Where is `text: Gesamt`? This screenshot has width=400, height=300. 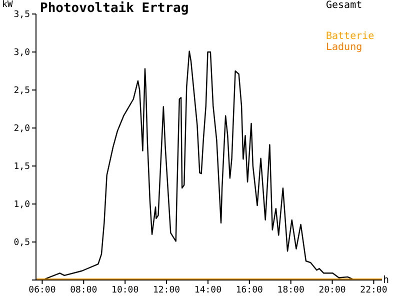 text: Gesamt is located at coordinates (345, 5).